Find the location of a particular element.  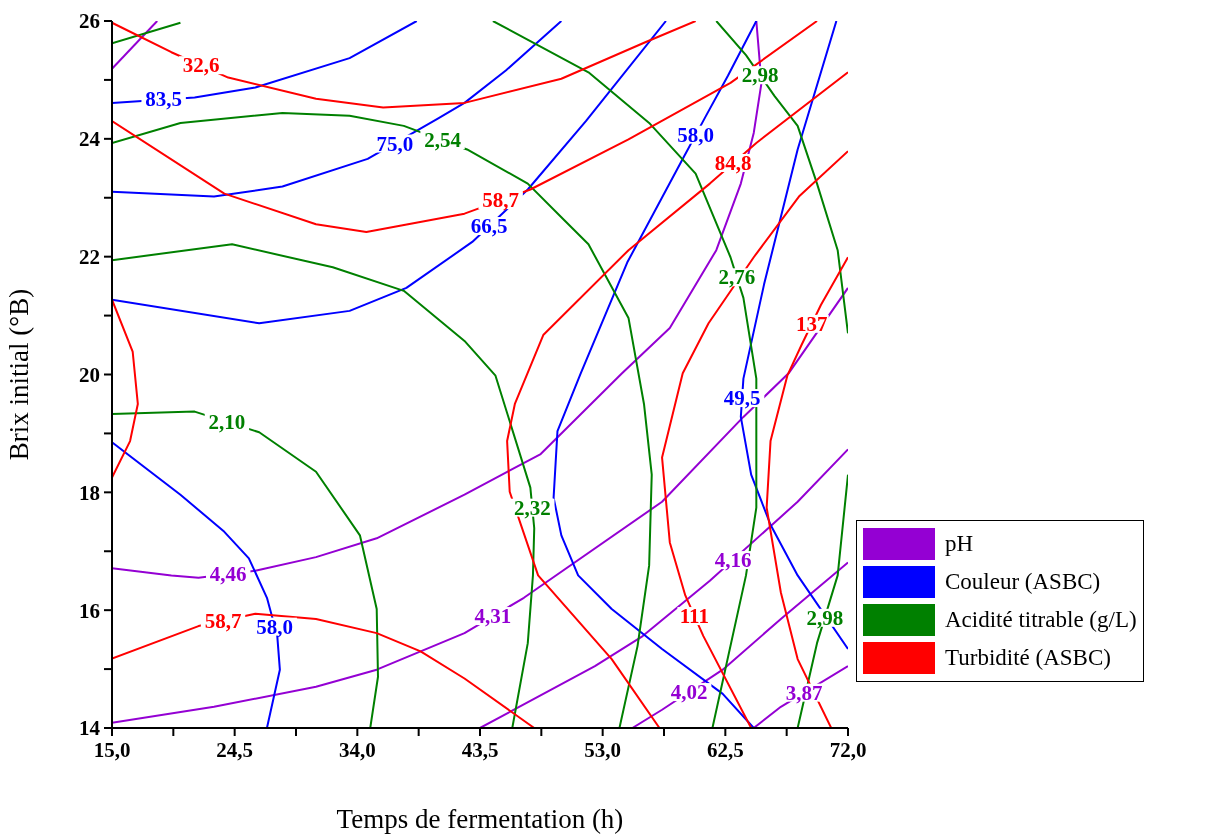

y-tick-label: 22 is located at coordinates (89, 257).